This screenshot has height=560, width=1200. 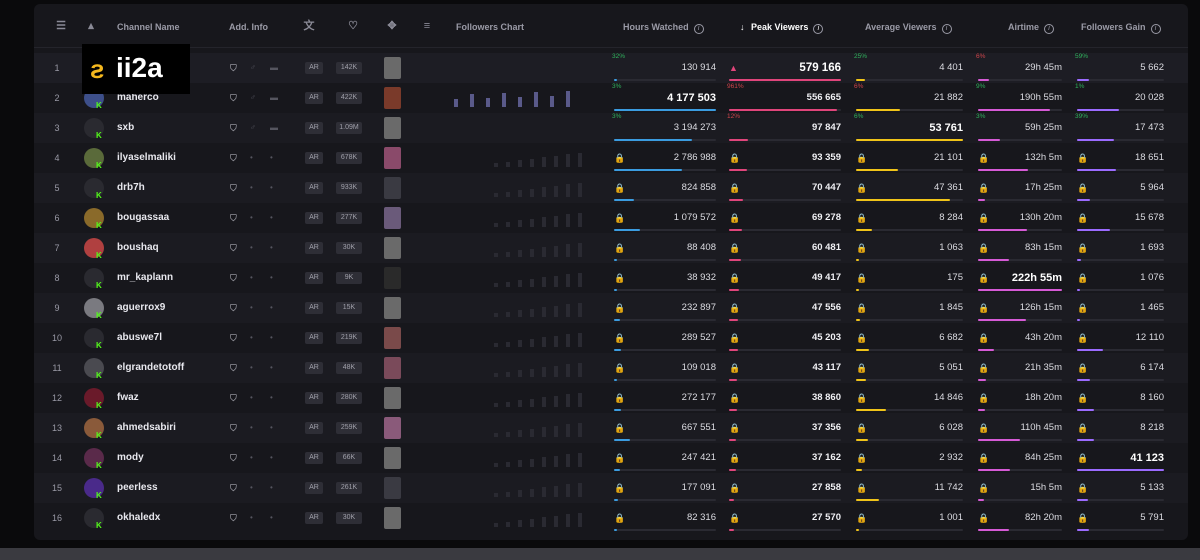 What do you see at coordinates (1121, 28) in the screenshot?
I see `header-followers-gain: Followers Gain i` at bounding box center [1121, 28].